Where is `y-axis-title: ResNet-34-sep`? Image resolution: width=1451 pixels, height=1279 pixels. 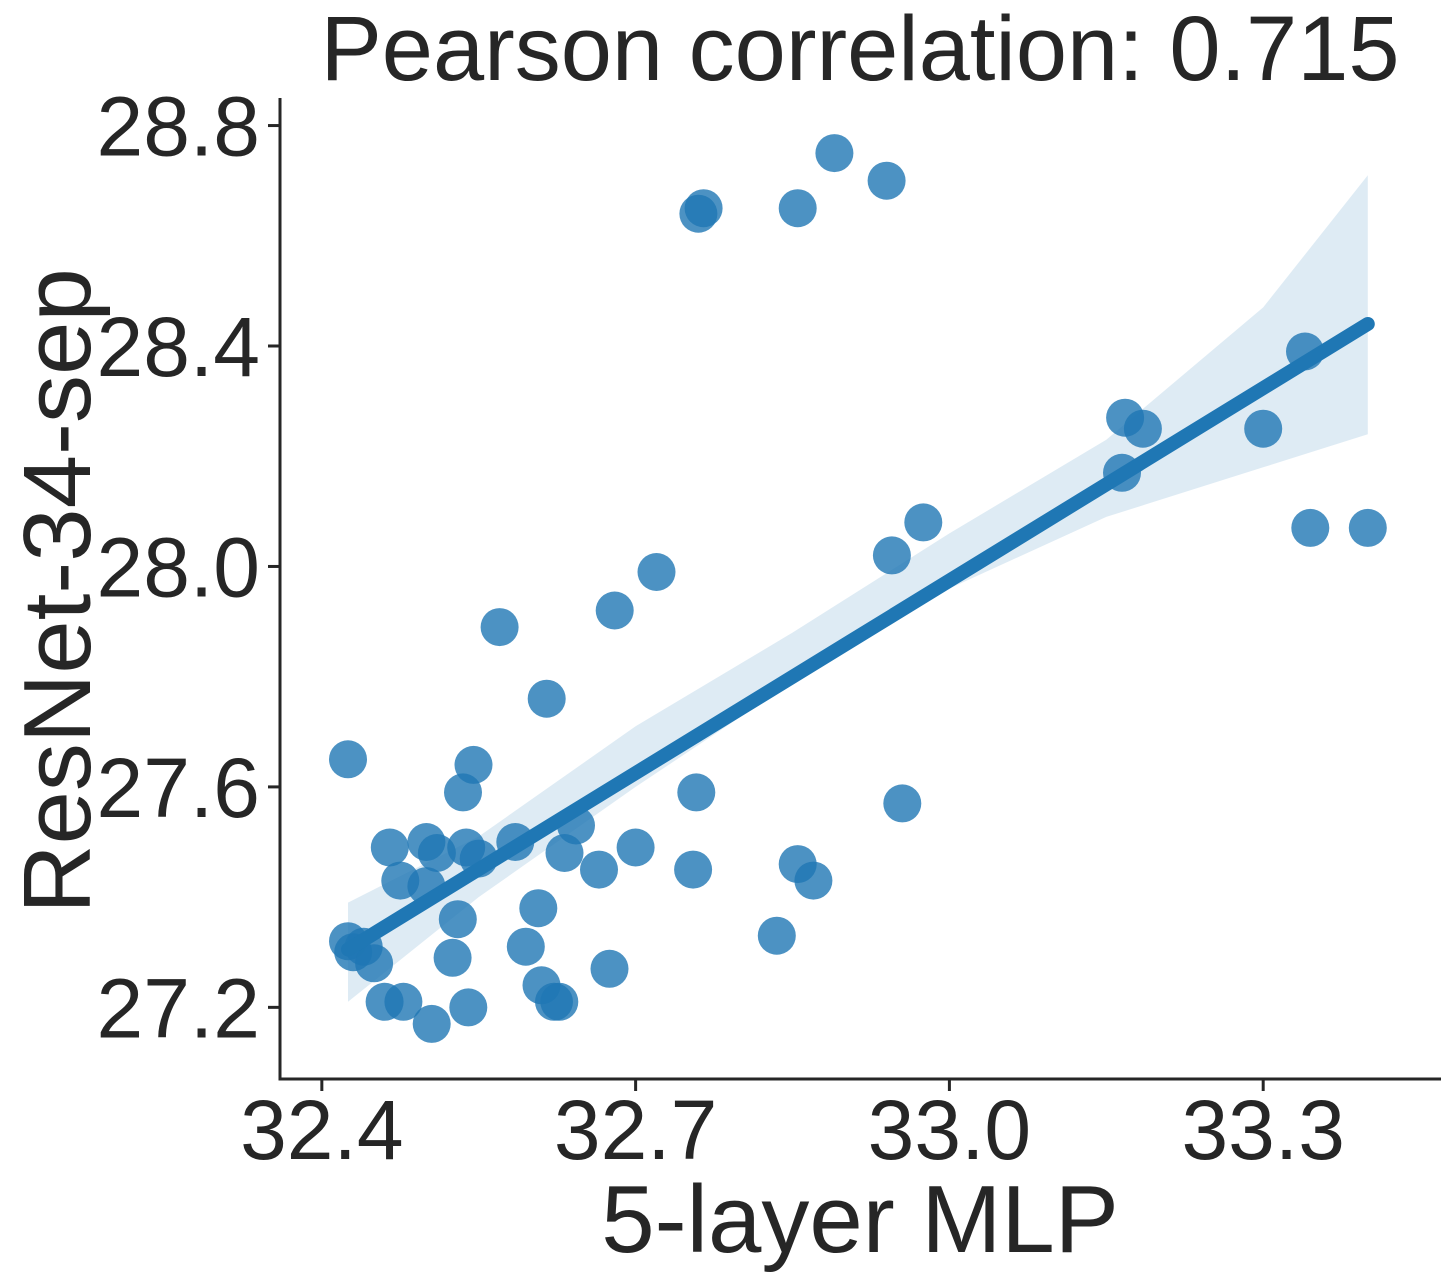 y-axis-title: ResNet-34-sep is located at coordinates (57, 591).